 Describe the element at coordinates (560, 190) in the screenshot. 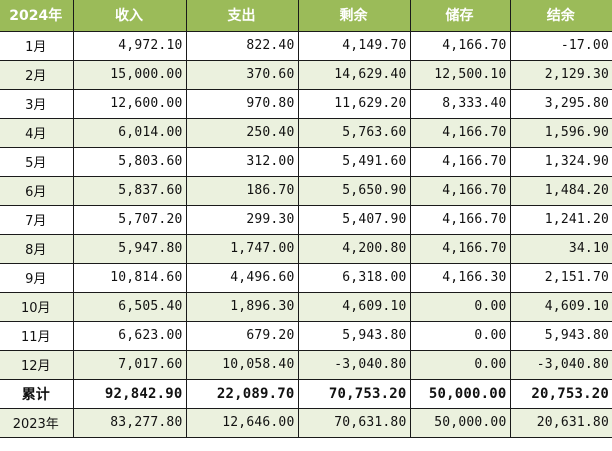

I see `balance-cell: 1,484.20` at that location.